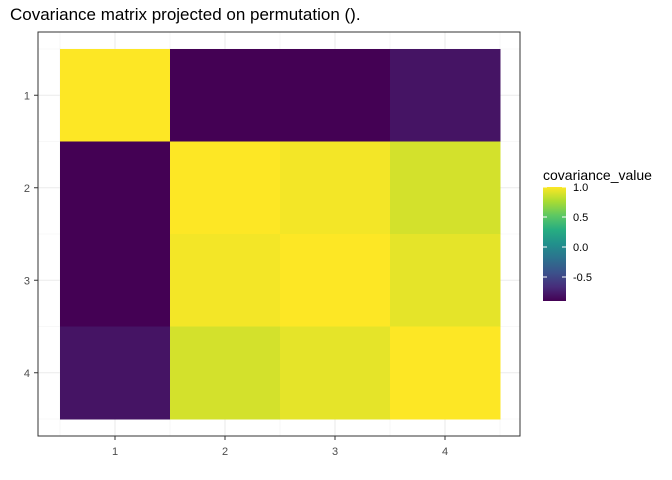 The image size is (672, 480). What do you see at coordinates (554, 244) in the screenshot?
I see `legend-colorbar` at bounding box center [554, 244].